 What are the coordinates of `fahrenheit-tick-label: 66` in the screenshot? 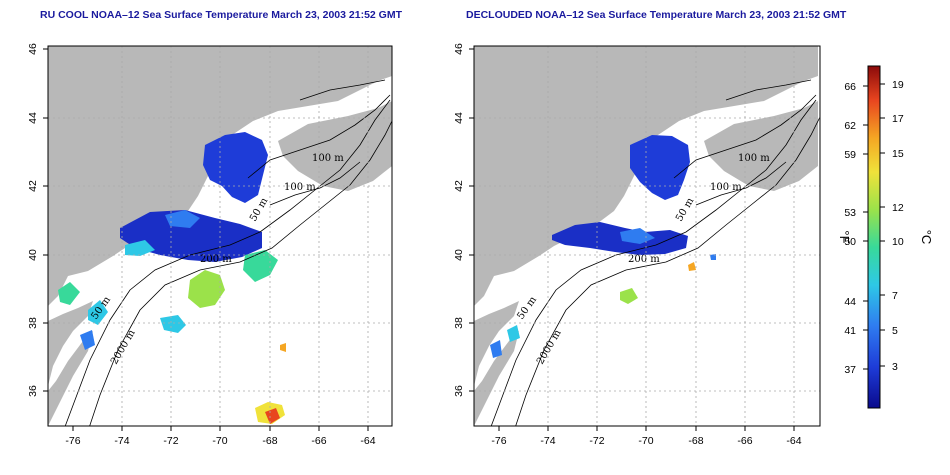 It's located at (850, 87).